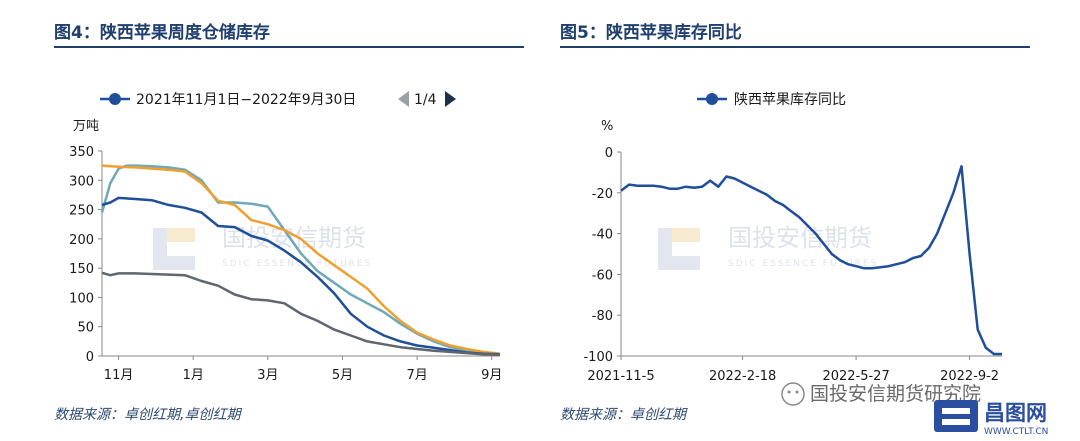 This screenshot has height=441, width=1080. I want to click on x-tick-label: 2022-9-2, so click(969, 376).